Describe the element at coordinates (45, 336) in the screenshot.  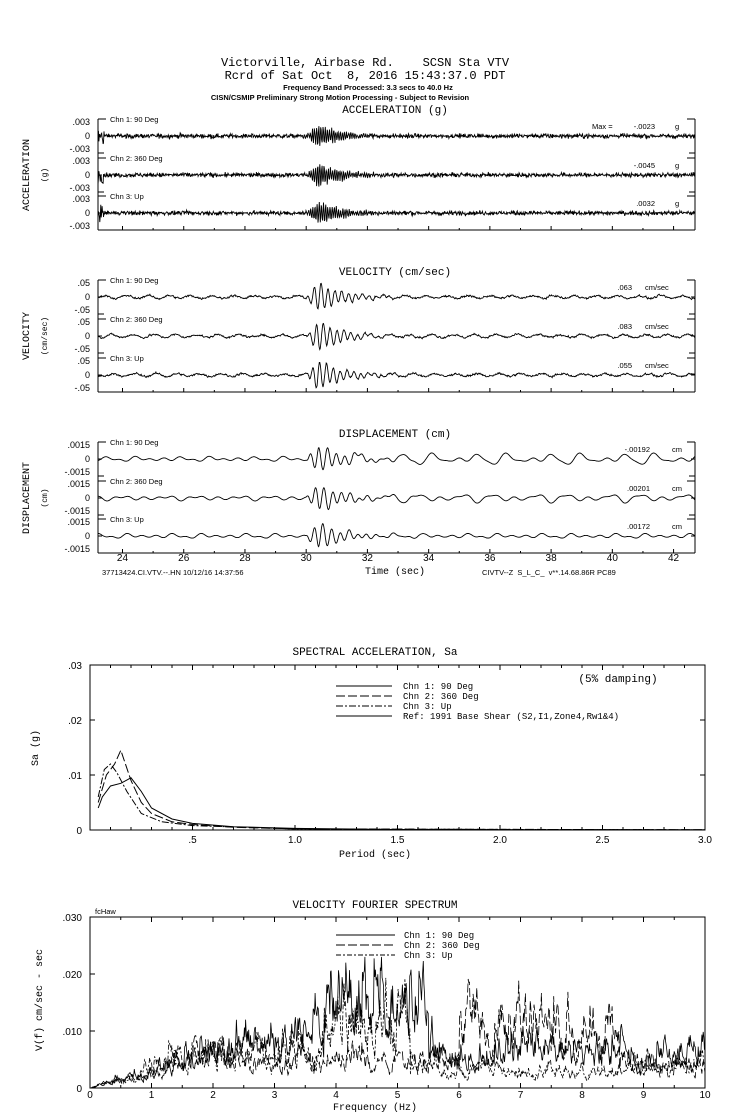
I see `y-axis-unit: (cm/sec)` at that location.